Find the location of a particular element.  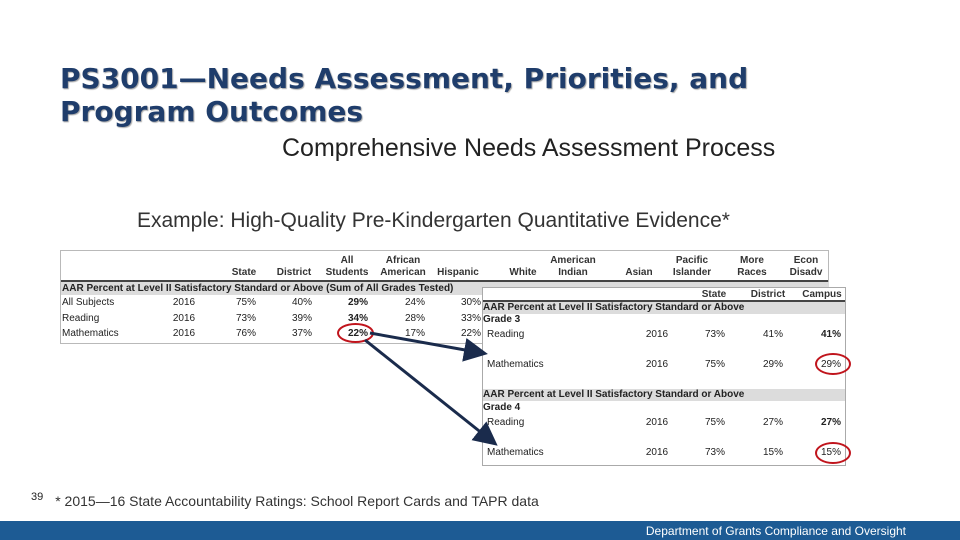

column-header: Campus is located at coordinates (822, 294).